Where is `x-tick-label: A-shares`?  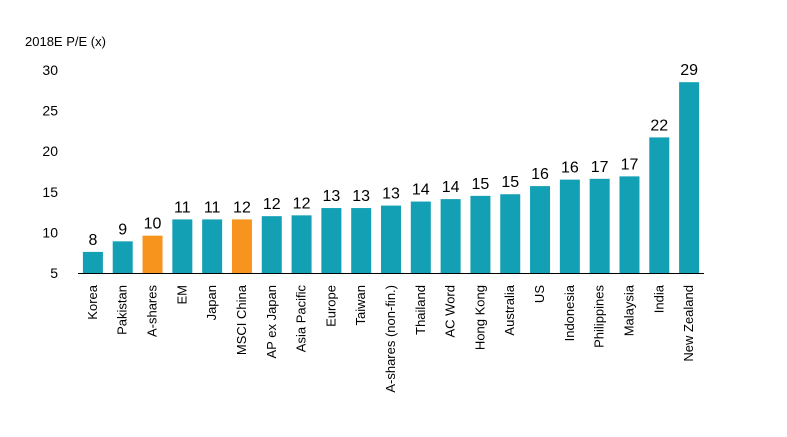
x-tick-label: A-shares is located at coordinates (152, 311).